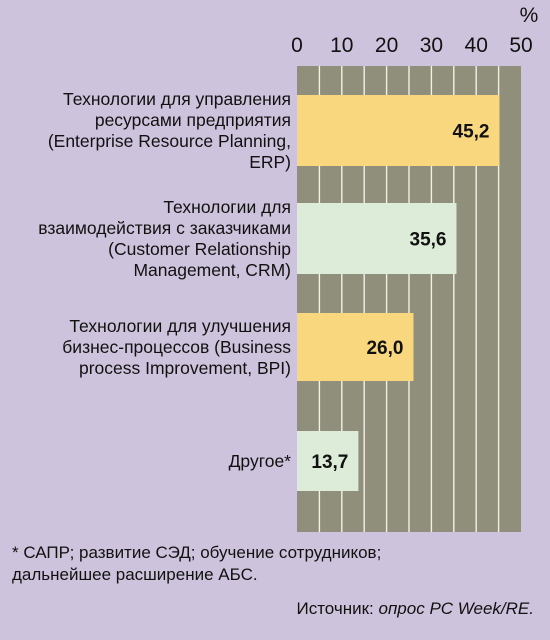 This screenshot has height=640, width=550. Describe the element at coordinates (520, 45) in the screenshot. I see `x-tick-label: 50` at that location.